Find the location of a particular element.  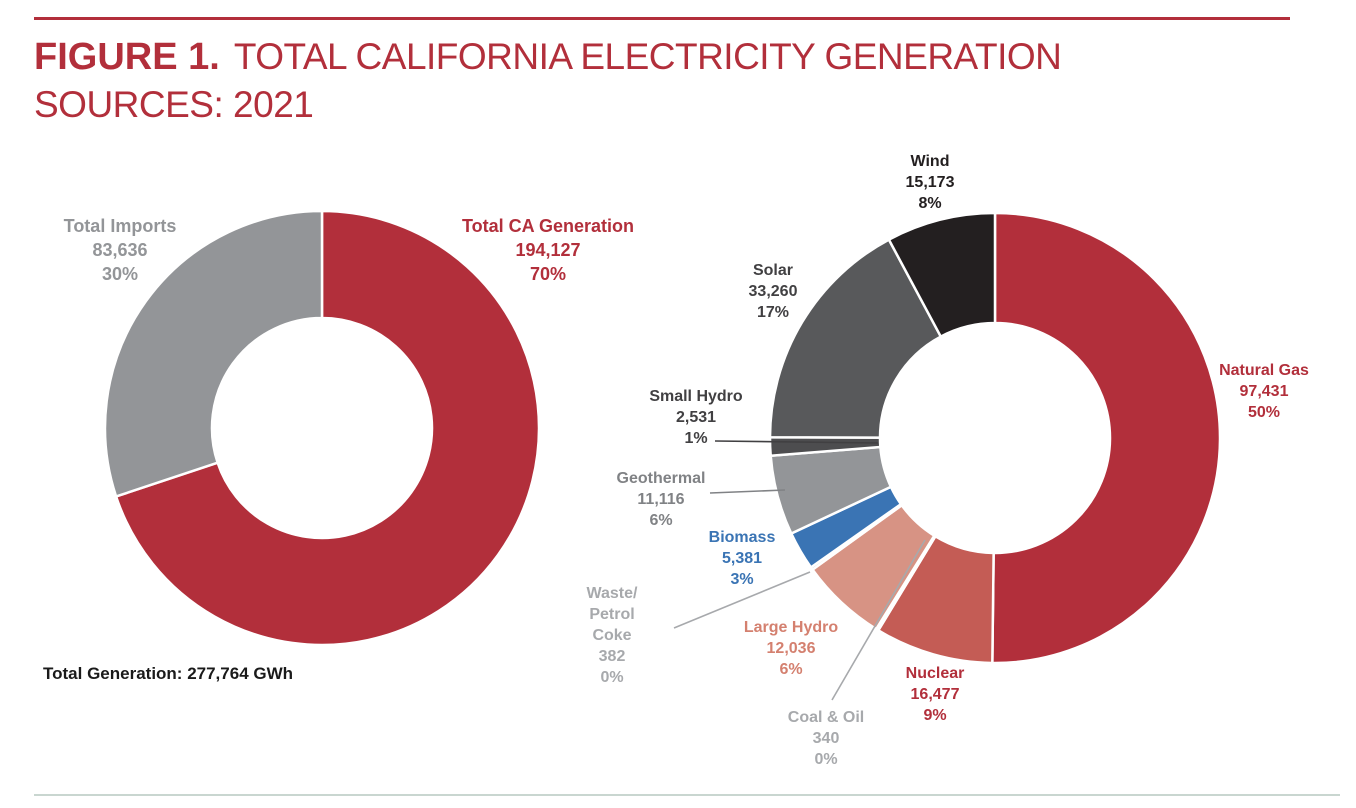

leader-coal-oil is located at coordinates (878, 620).